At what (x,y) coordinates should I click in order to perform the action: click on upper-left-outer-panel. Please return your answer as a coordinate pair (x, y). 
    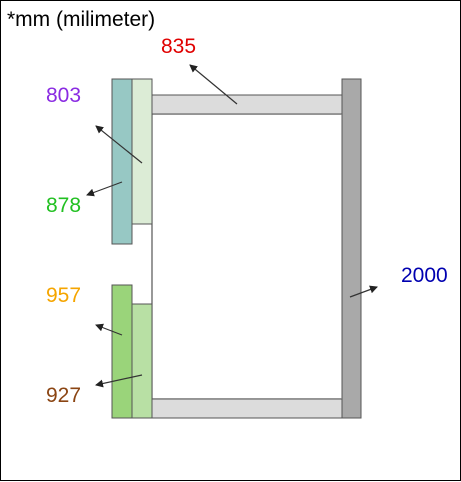
    Looking at the image, I should click on (122, 161).